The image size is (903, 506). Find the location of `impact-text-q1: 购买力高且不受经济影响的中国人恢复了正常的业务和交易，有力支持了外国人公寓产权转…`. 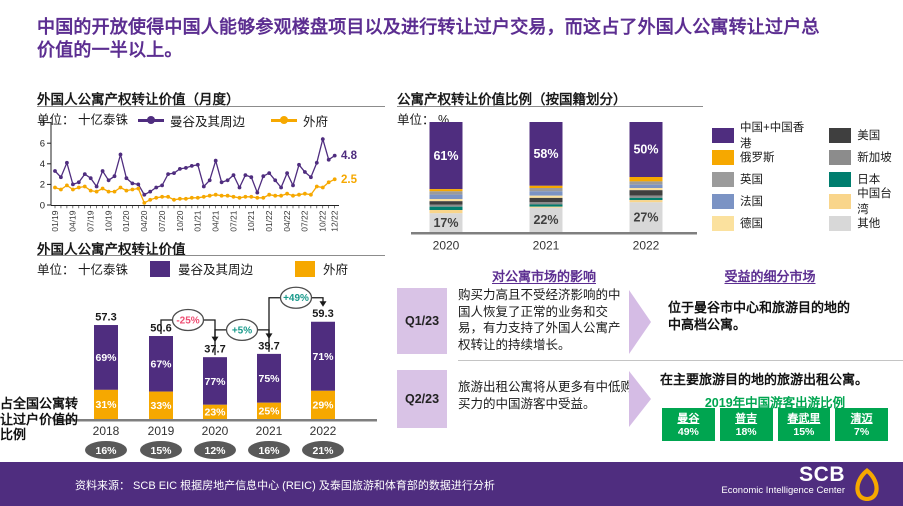

impact-text-q1: 购买力高且不受经济影响的中国人恢复了正常的业务和交易，有力支持了外国人公寓产权转… is located at coordinates (539, 320).